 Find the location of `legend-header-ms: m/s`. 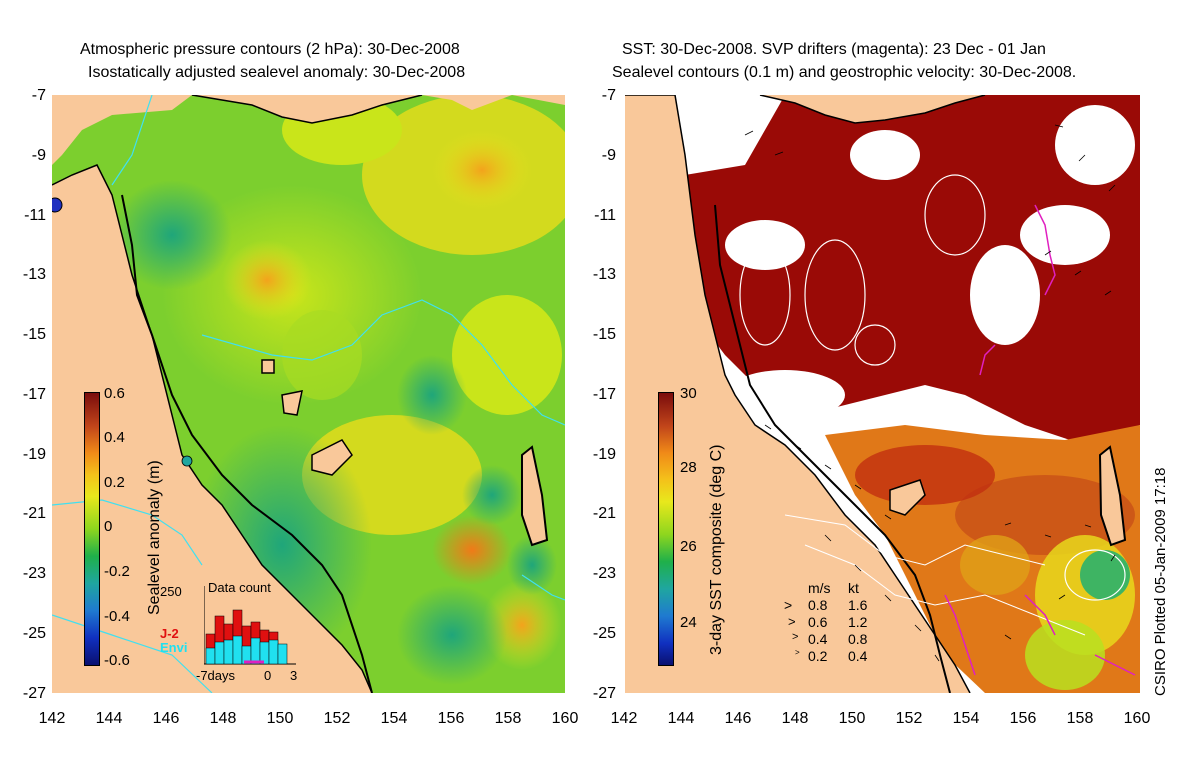

legend-header-ms: m/s is located at coordinates (819, 588).